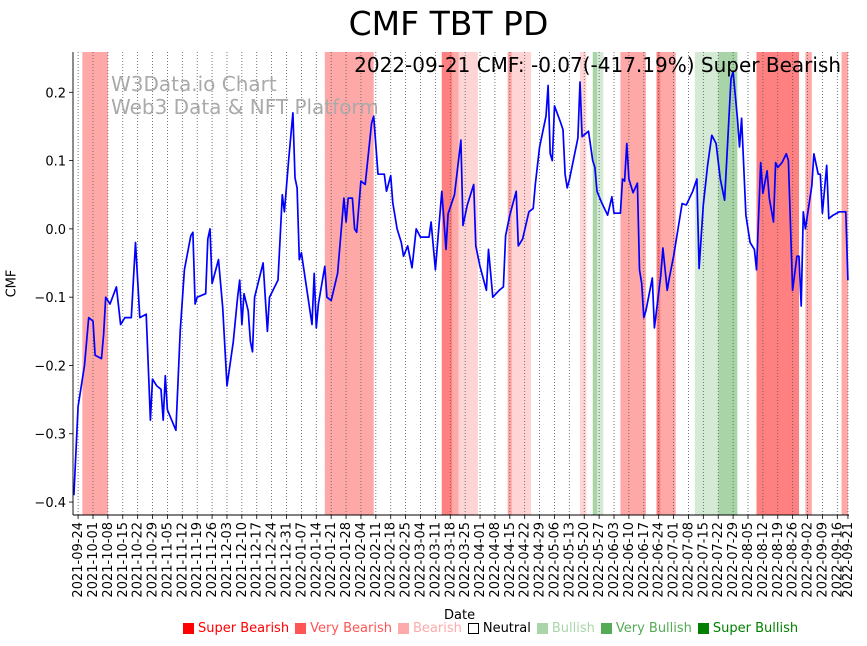  What do you see at coordinates (848, 560) in the screenshot?
I see `x-tick-label: 2022-09-21` at bounding box center [848, 560].